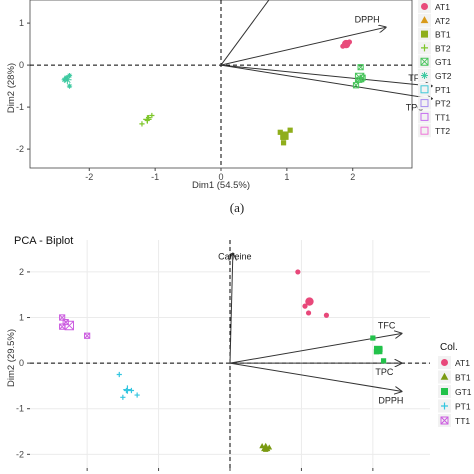 Image resolution: width=474 pixels, height=474 pixels. Describe the element at coordinates (352, 177) in the screenshot. I see `panel-1-x-tick-label: 2` at that location.